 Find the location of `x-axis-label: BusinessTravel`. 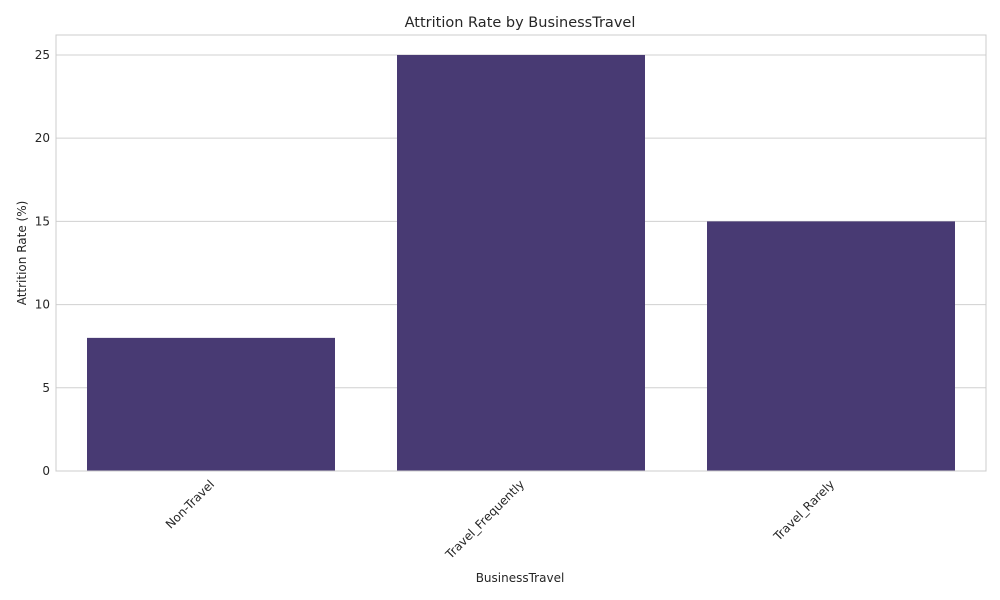

x-axis-label: BusinessTravel is located at coordinates (520, 578).